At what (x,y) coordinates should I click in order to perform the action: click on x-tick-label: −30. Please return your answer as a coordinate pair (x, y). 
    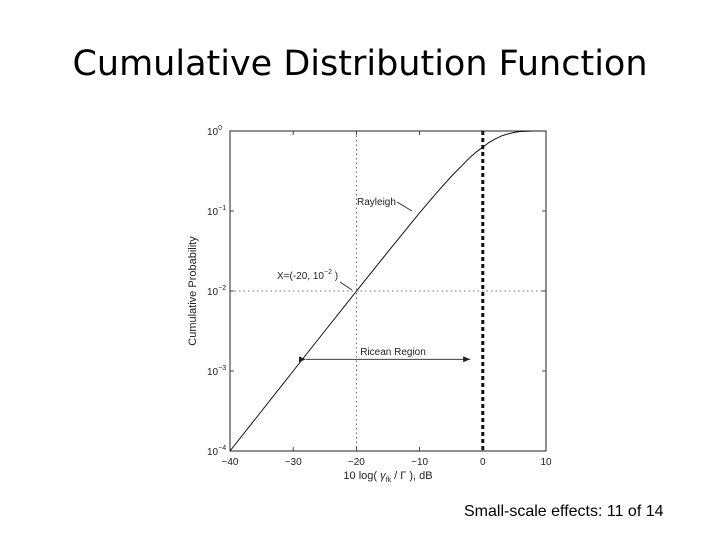
    Looking at the image, I should click on (293, 462).